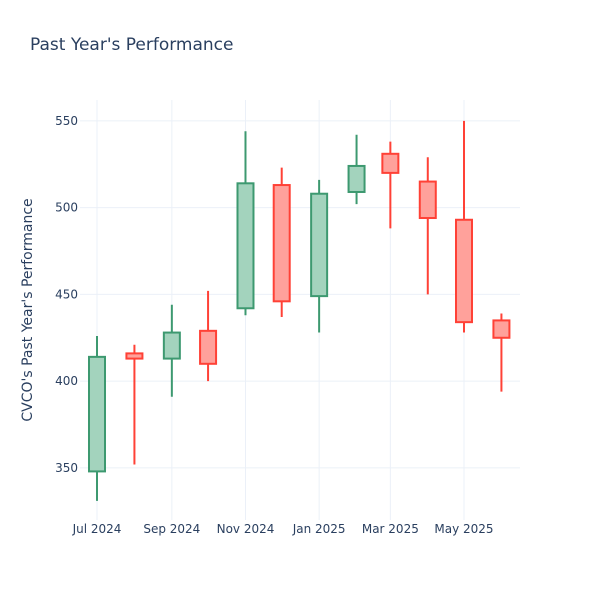 This screenshot has width=600, height=604. What do you see at coordinates (390, 529) in the screenshot?
I see `x-tick-label: Mar 2025` at bounding box center [390, 529].